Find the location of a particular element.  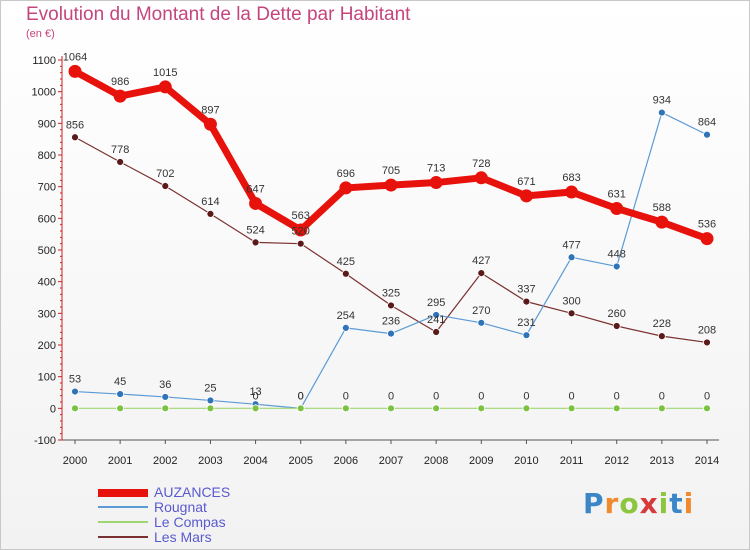

data-label: 614 is located at coordinates (210, 202).